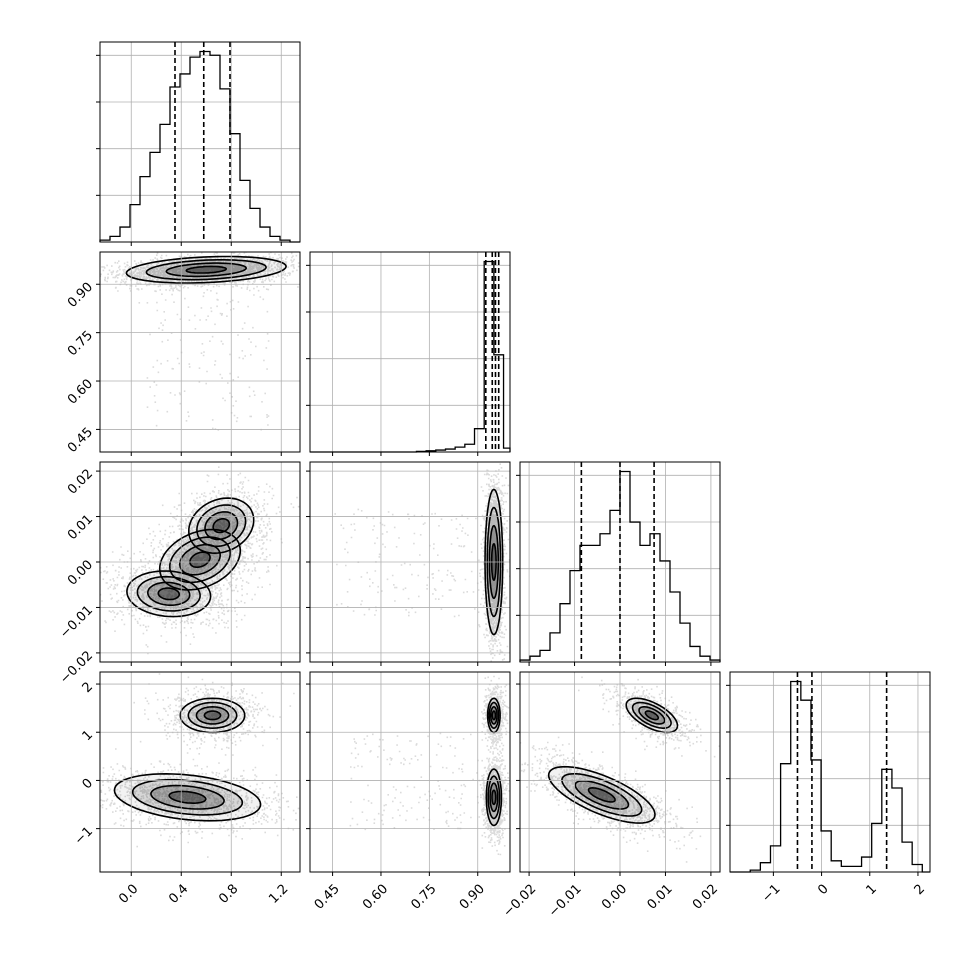  What do you see at coordinates (178, 894) in the screenshot?
I see `x-tick-label-0-1: 0.4` at bounding box center [178, 894].